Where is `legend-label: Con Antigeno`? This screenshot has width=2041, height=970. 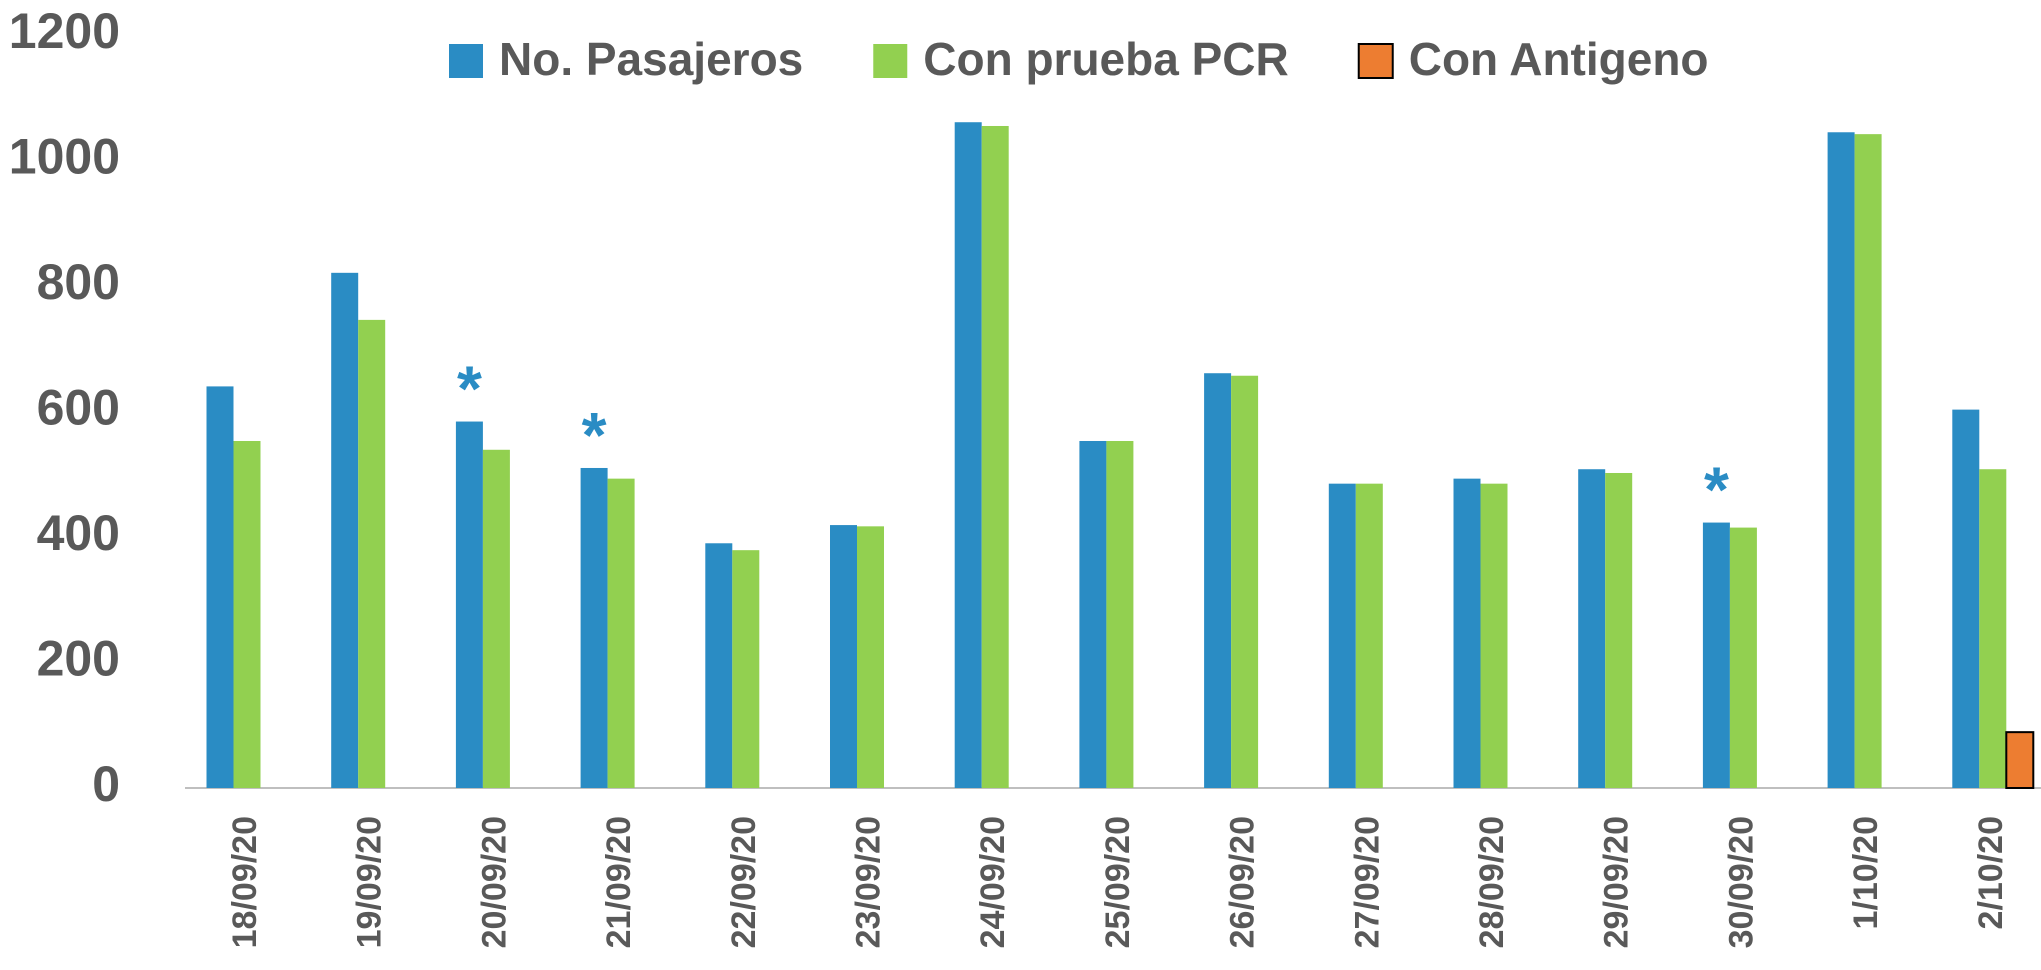 legend-label: Con Antigeno is located at coordinates (1559, 59).